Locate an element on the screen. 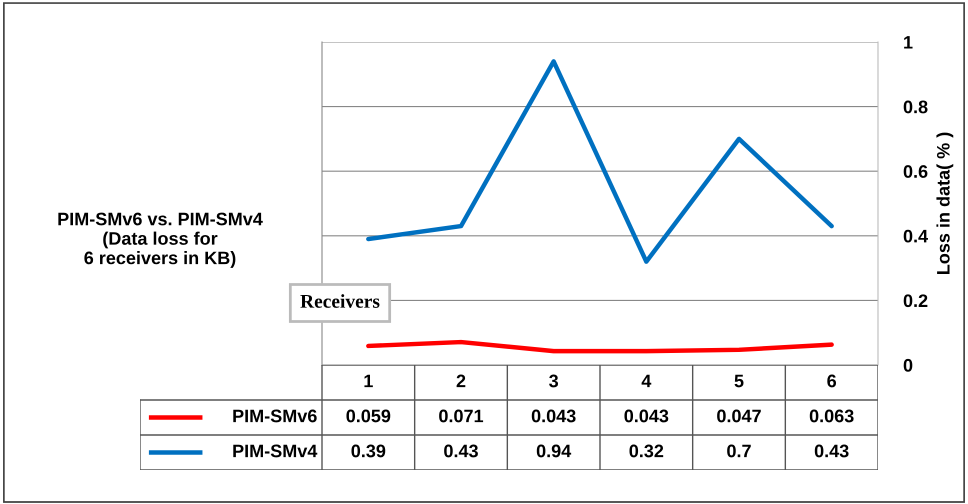 The image size is (968, 504). data-label: 0.7 is located at coordinates (739, 451).